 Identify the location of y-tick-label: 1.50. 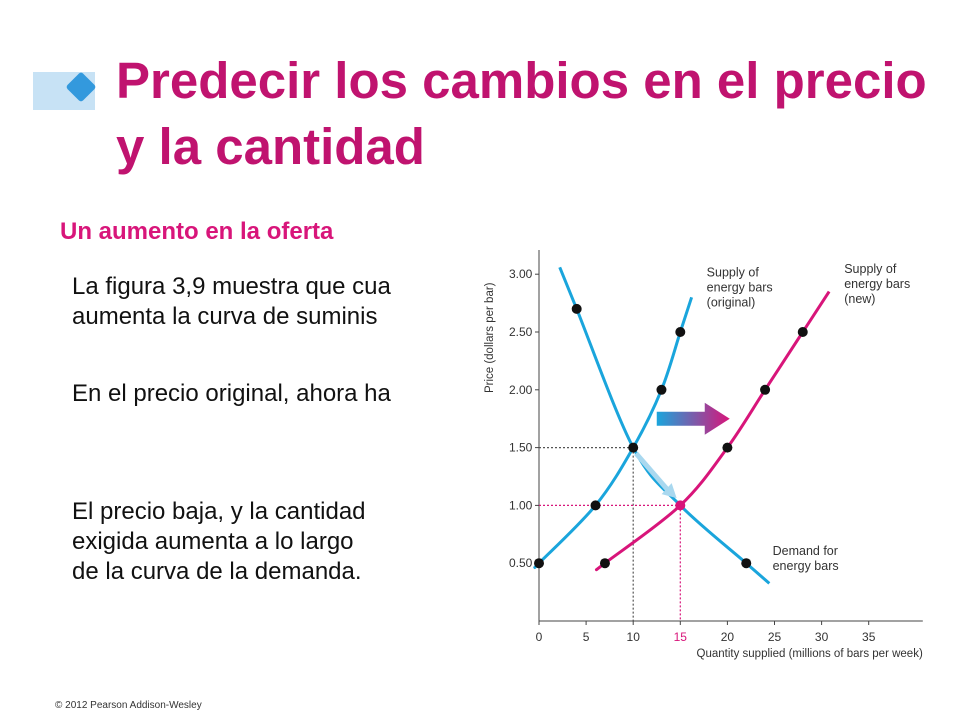
(521, 448).